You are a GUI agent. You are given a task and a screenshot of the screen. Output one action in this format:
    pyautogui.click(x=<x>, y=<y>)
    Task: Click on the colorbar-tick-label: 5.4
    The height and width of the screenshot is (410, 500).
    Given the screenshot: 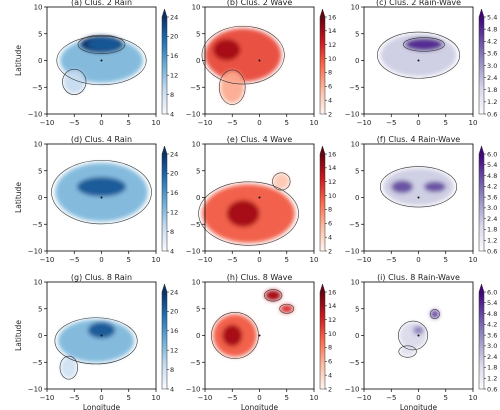 What is the action you would take?
    pyautogui.click(x=492, y=17)
    